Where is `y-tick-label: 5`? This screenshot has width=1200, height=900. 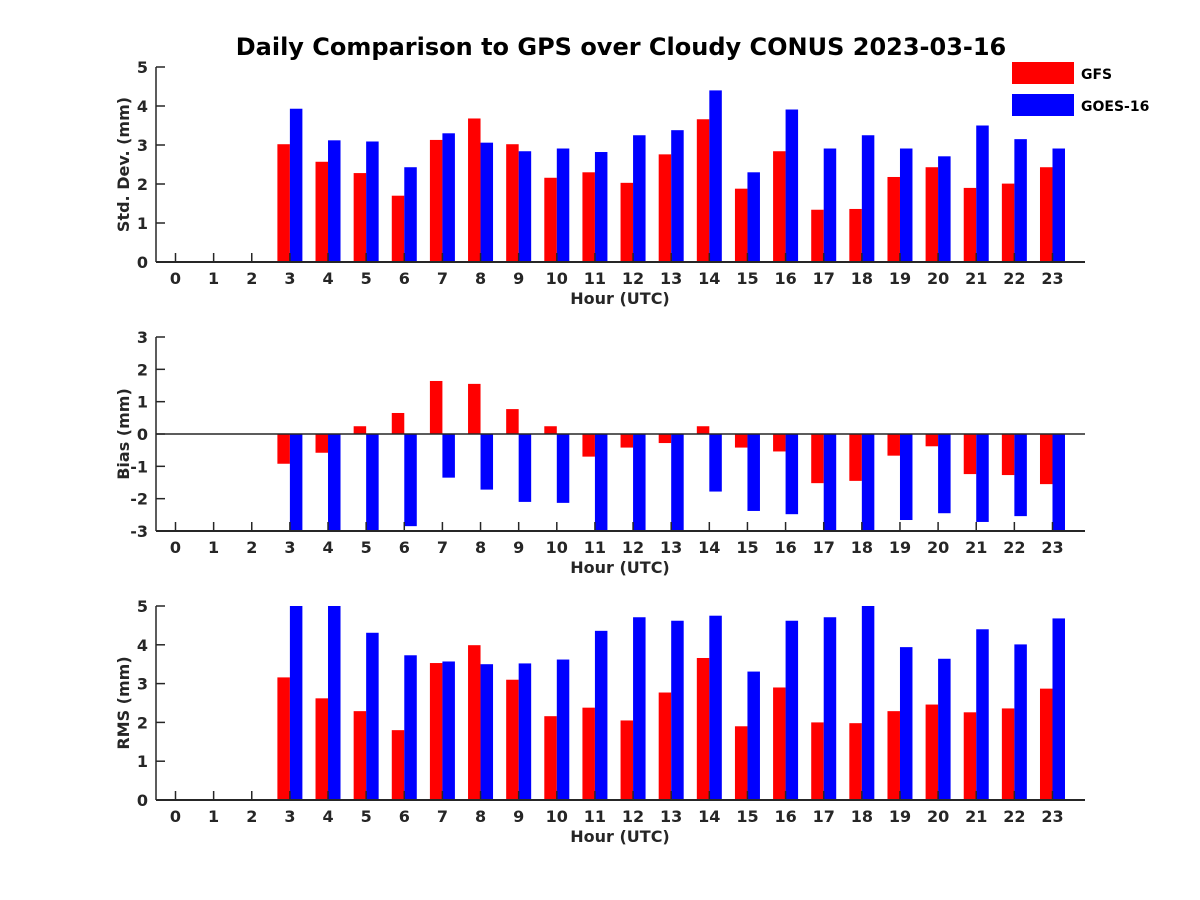 y-tick-label: 5 is located at coordinates (142, 67).